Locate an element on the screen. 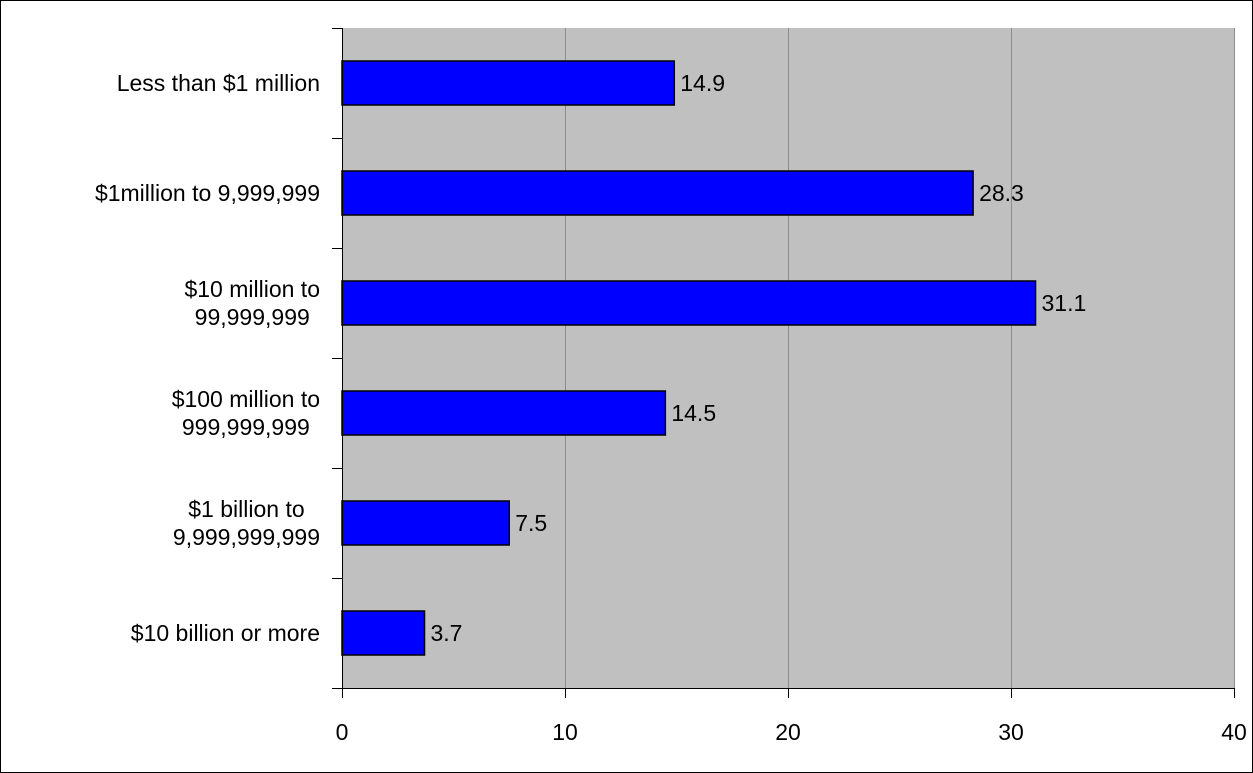 The image size is (1253, 773). category-label-4-line-0: $1 billion to is located at coordinates (246, 509).